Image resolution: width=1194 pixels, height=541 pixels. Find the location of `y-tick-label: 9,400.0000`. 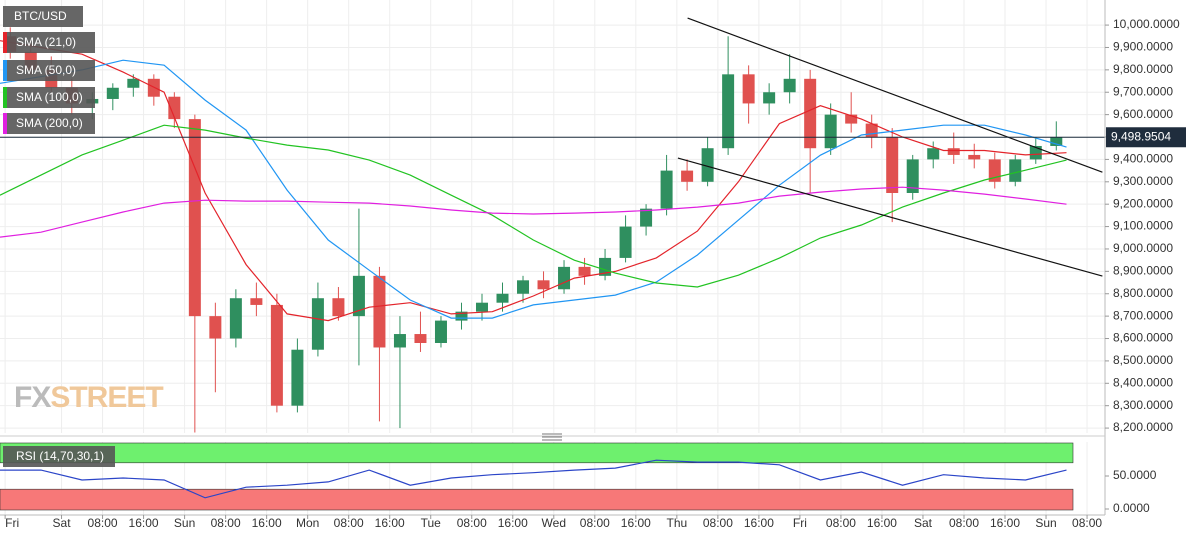

y-tick-label: 9,400.0000 is located at coordinates (1143, 159).